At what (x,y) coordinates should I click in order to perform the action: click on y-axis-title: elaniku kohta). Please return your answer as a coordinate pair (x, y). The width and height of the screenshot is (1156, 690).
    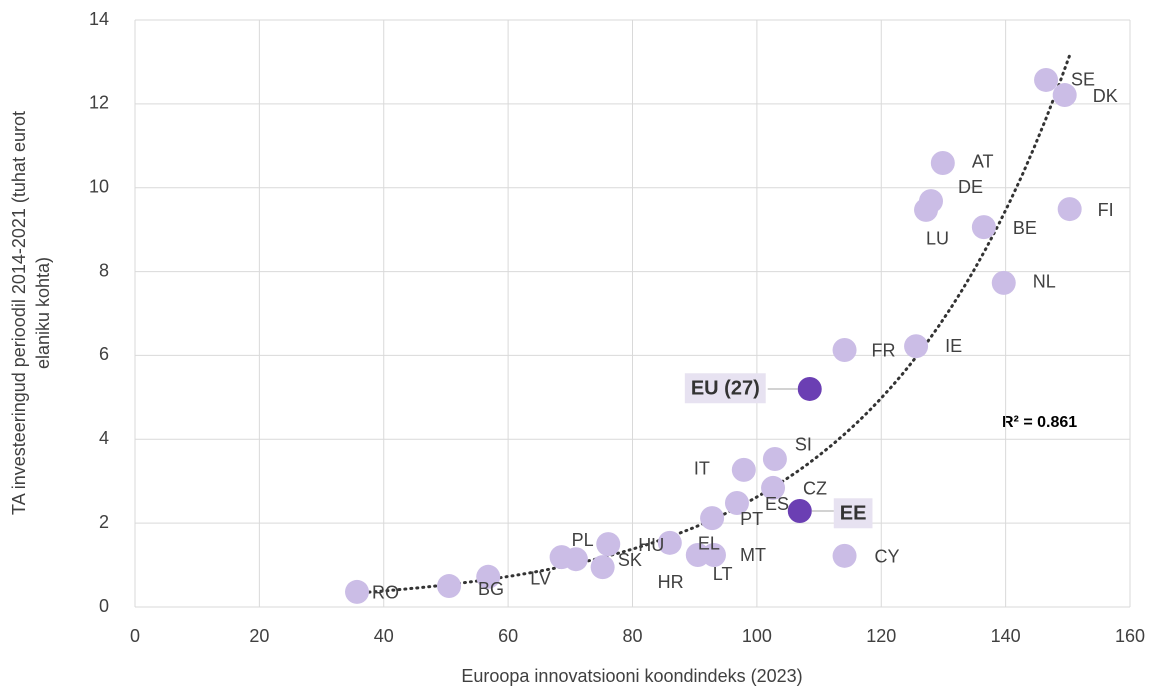
    Looking at the image, I should click on (43, 313).